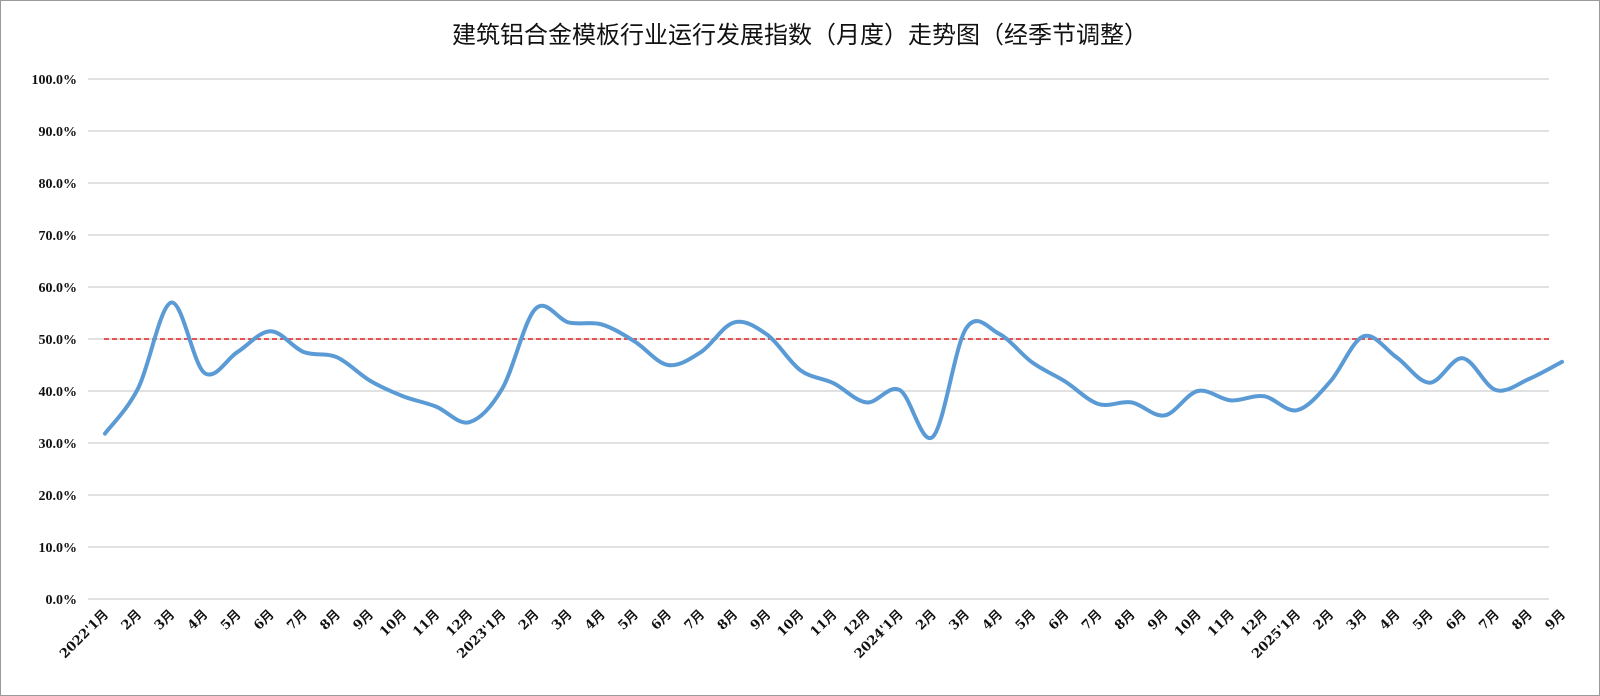 Image resolution: width=1600 pixels, height=696 pixels. What do you see at coordinates (58, 496) in the screenshot?
I see `y-tick-label: 20.0%` at bounding box center [58, 496].